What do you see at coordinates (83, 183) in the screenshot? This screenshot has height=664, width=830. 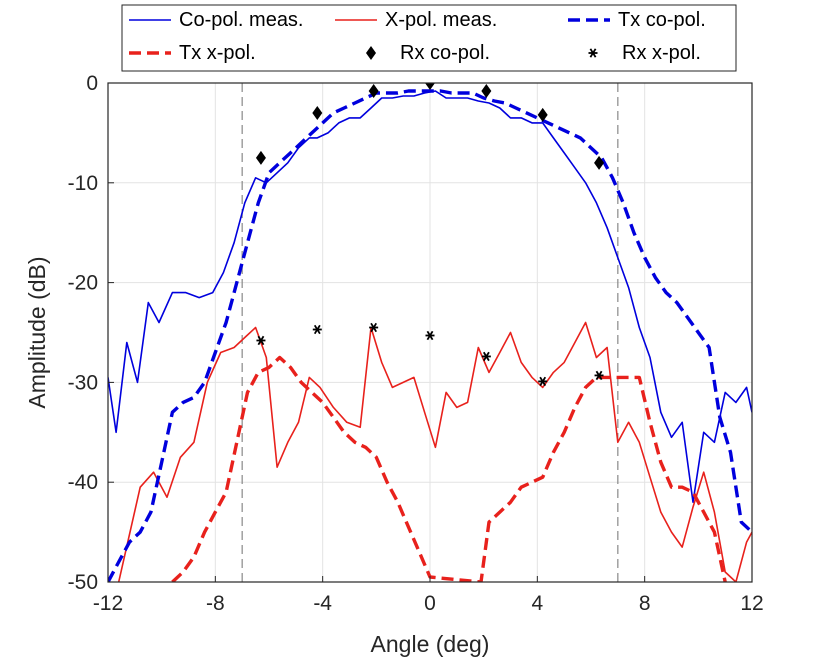 I see `y-tick-label: -10` at bounding box center [83, 183].